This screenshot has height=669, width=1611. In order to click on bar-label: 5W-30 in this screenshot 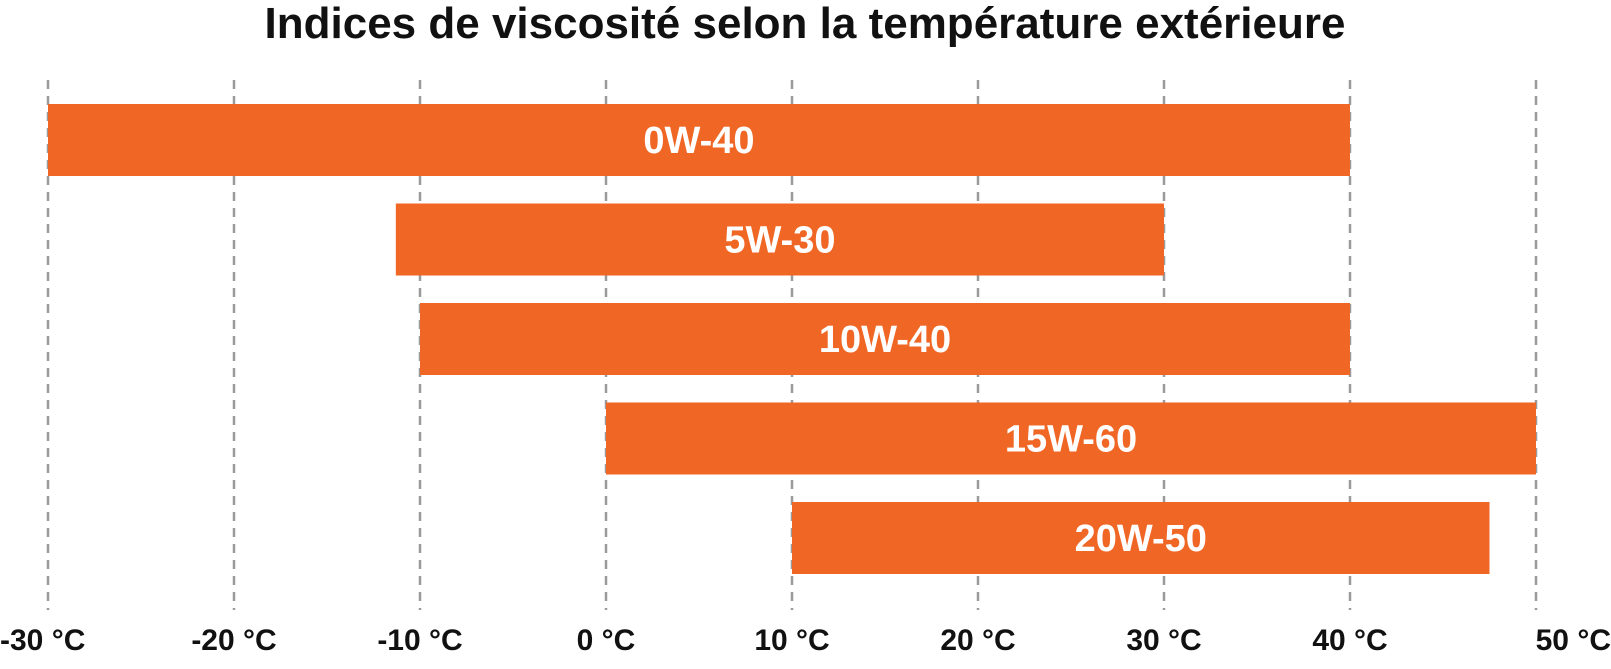, I will do `click(779, 241)`.